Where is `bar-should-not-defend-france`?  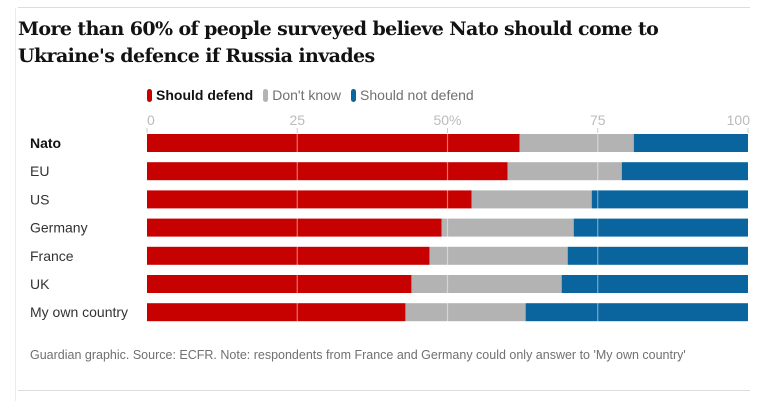
bar-should-not-defend-france is located at coordinates (657, 255).